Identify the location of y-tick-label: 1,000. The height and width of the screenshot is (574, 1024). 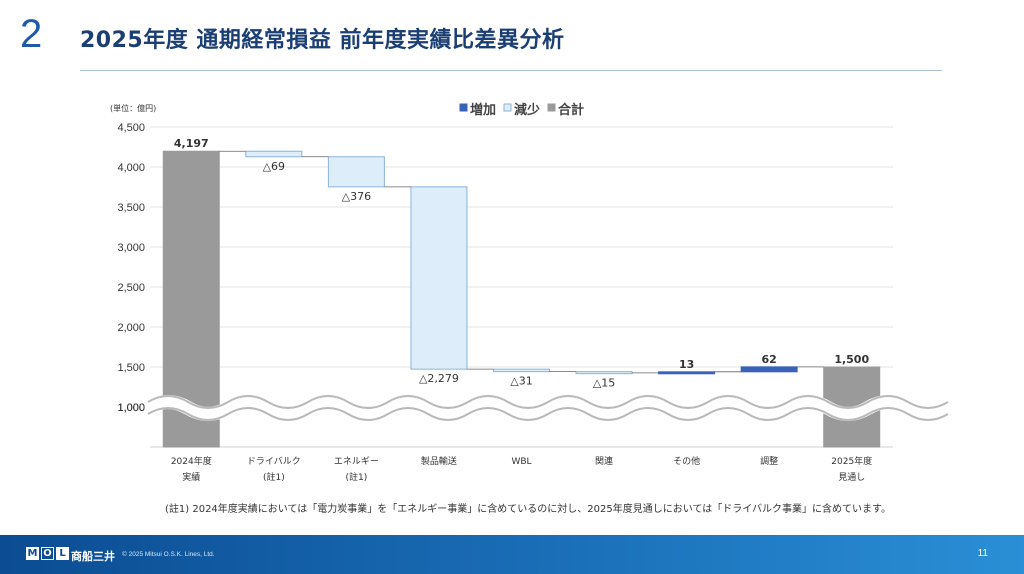
(131, 408).